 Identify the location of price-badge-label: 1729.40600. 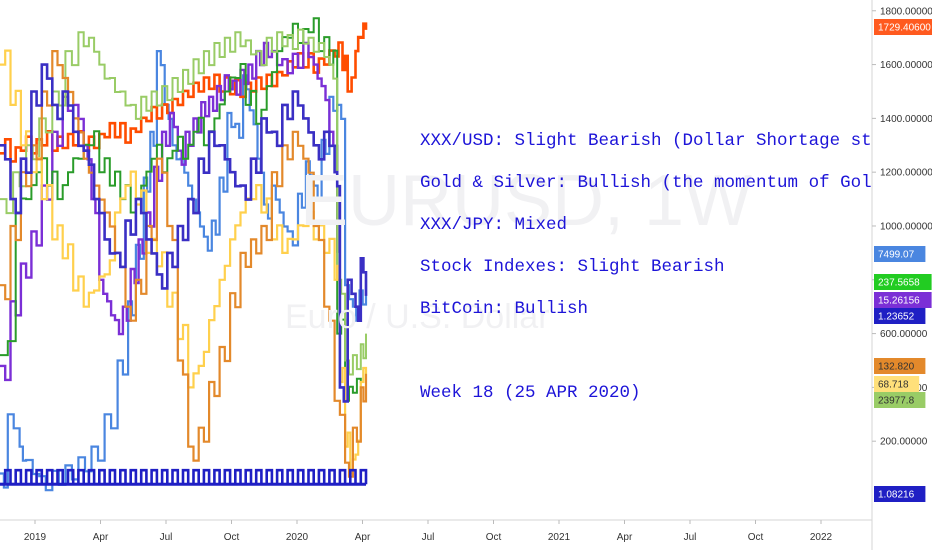
(904, 28).